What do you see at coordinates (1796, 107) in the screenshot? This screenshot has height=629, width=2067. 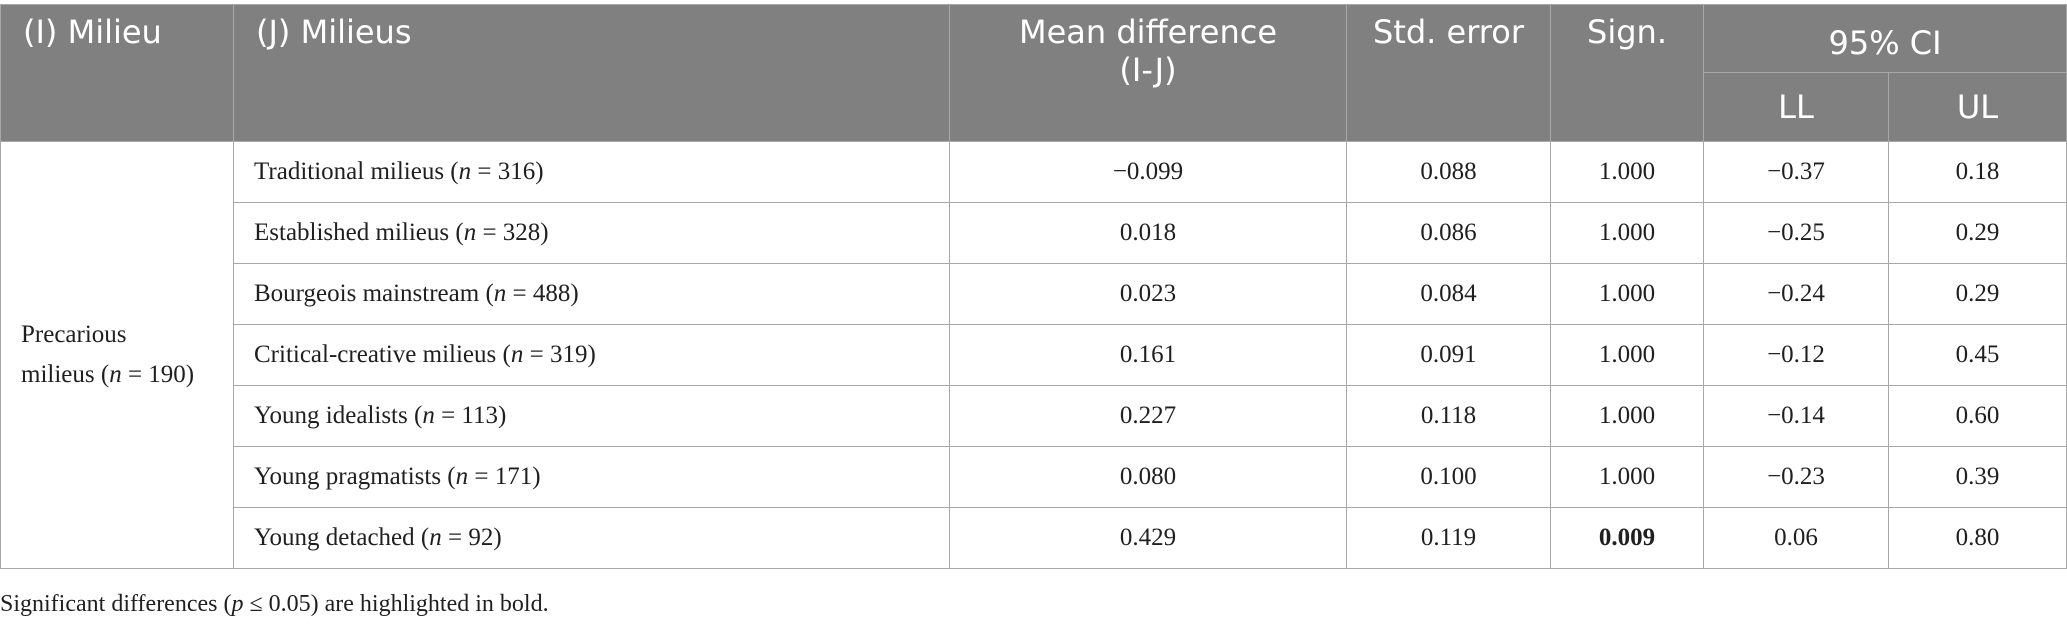 I see `header-ll: LL` at bounding box center [1796, 107].